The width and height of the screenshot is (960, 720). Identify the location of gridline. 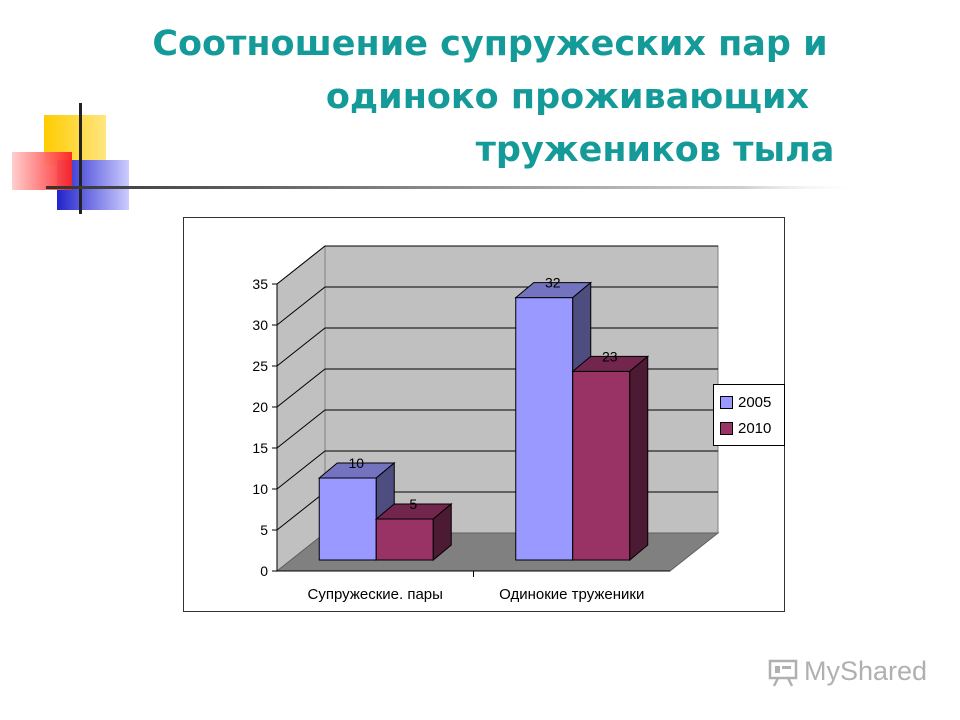
(497, 265).